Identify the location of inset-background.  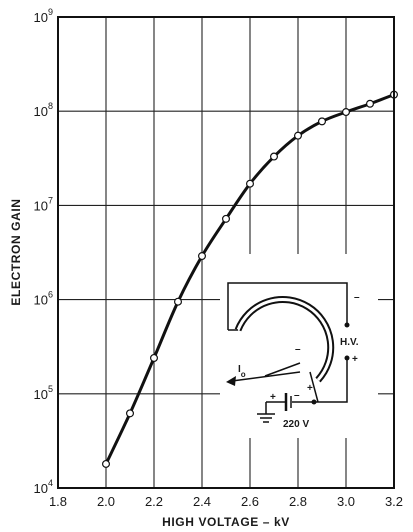
(299, 346).